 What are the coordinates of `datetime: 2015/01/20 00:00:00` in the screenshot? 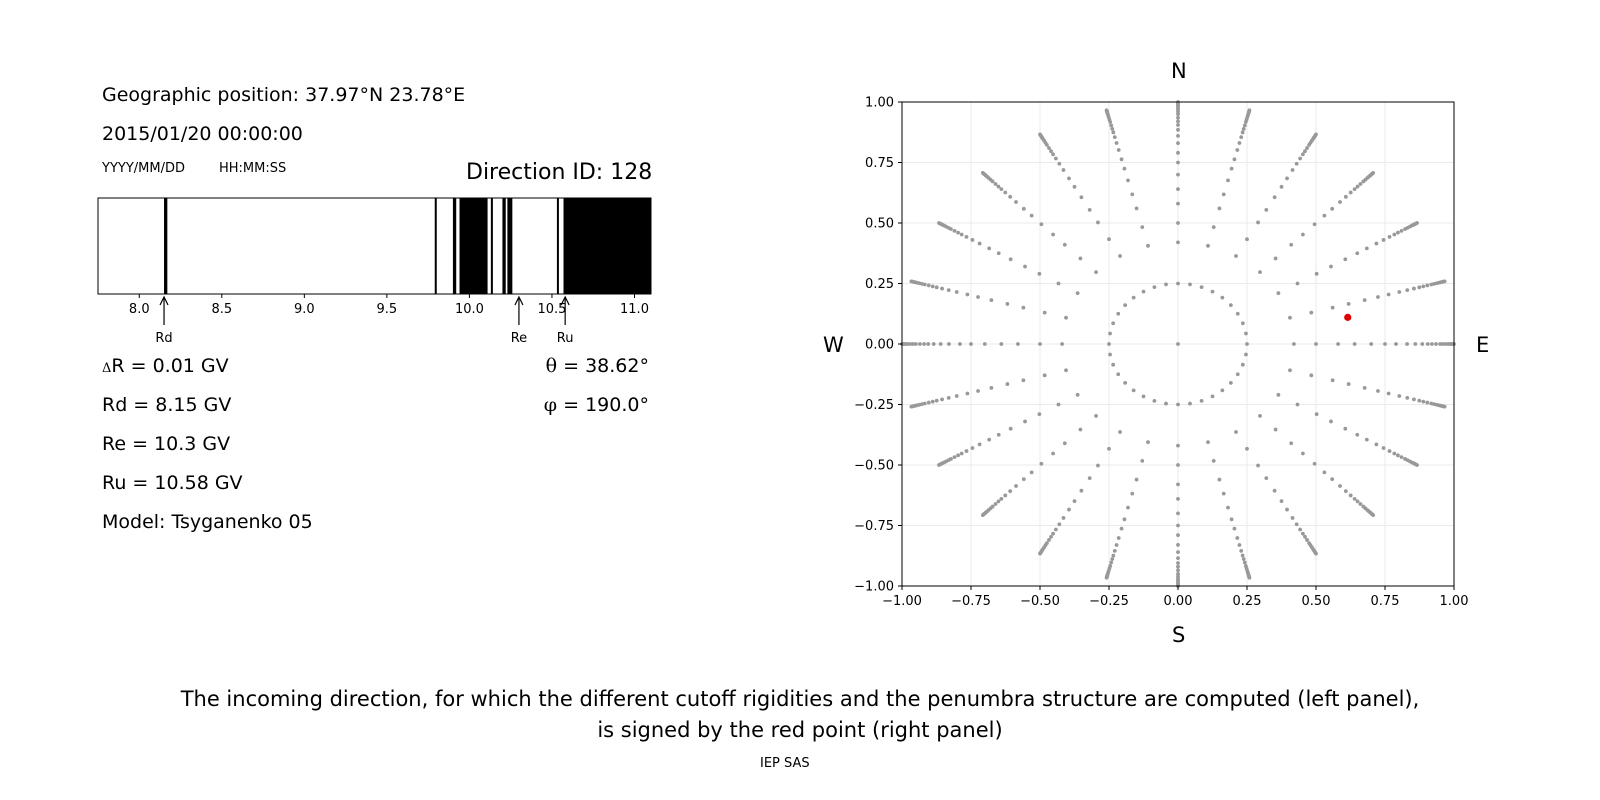 It's located at (202, 134).